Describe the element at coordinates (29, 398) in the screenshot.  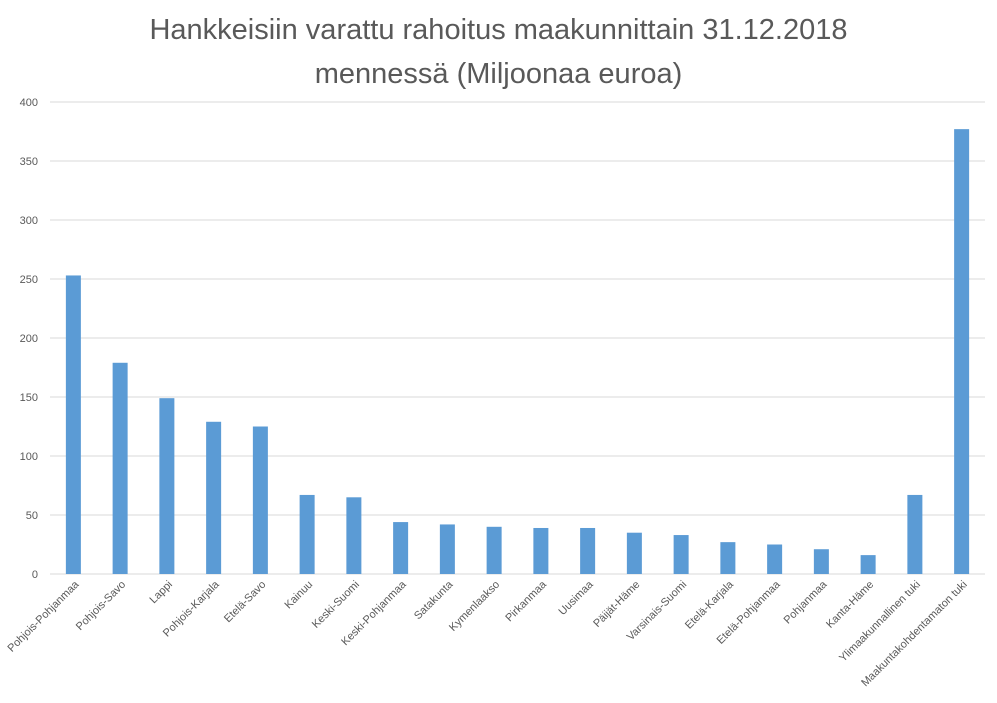
I see `y-tick-label: 150` at that location.